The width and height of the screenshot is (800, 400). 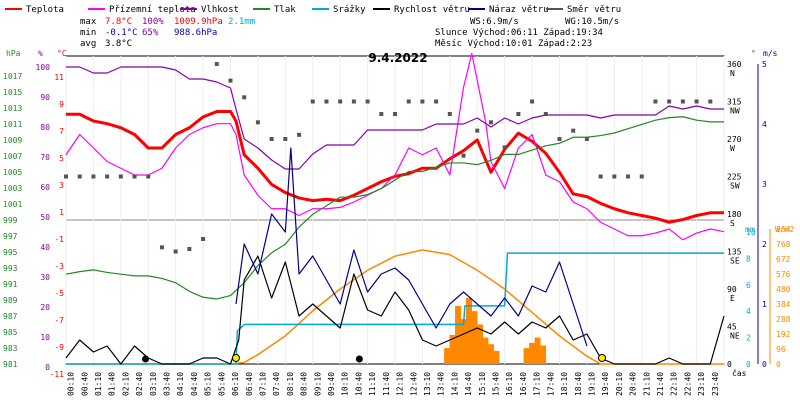 What do you see at coordinates (468, 384) in the screenshot?
I see `tick-time: 14:40` at bounding box center [468, 384].